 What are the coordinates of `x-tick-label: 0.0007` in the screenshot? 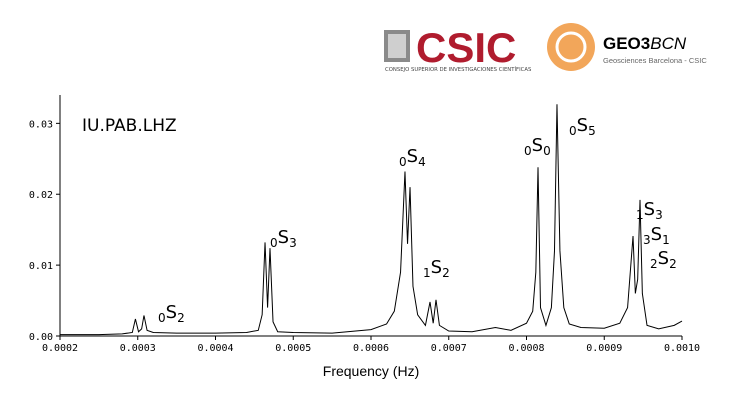 It's located at (449, 348).